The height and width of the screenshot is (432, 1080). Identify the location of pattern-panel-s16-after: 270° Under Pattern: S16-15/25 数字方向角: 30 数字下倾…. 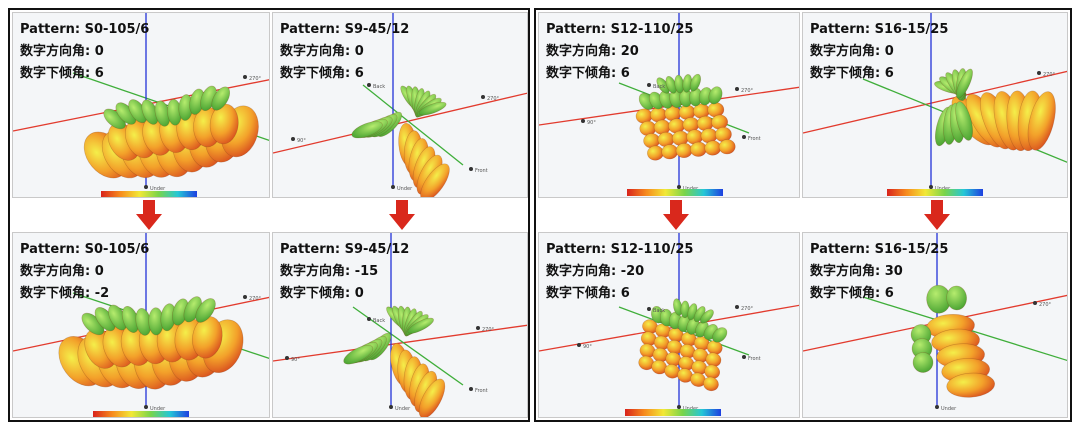
(935, 325).